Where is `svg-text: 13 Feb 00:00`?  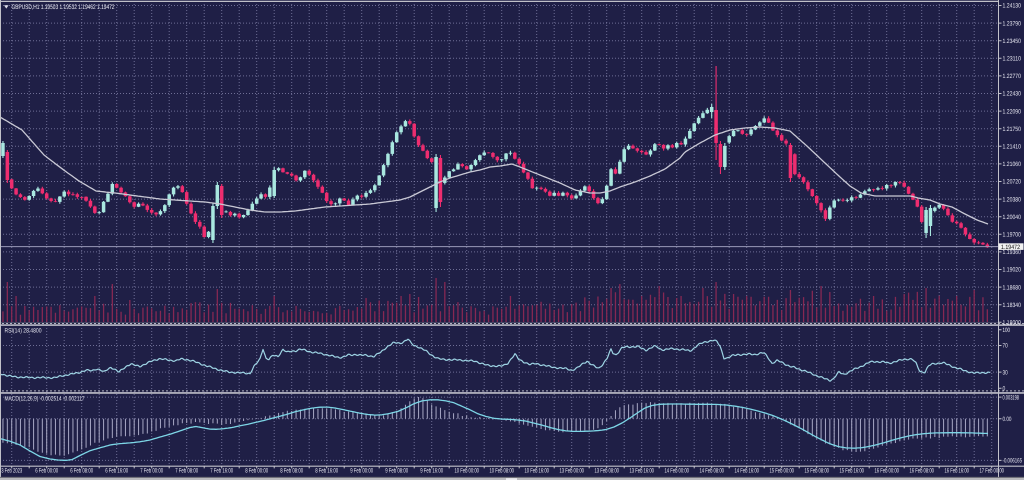
svg-text: 13 Feb 00:00 is located at coordinates (571, 470).